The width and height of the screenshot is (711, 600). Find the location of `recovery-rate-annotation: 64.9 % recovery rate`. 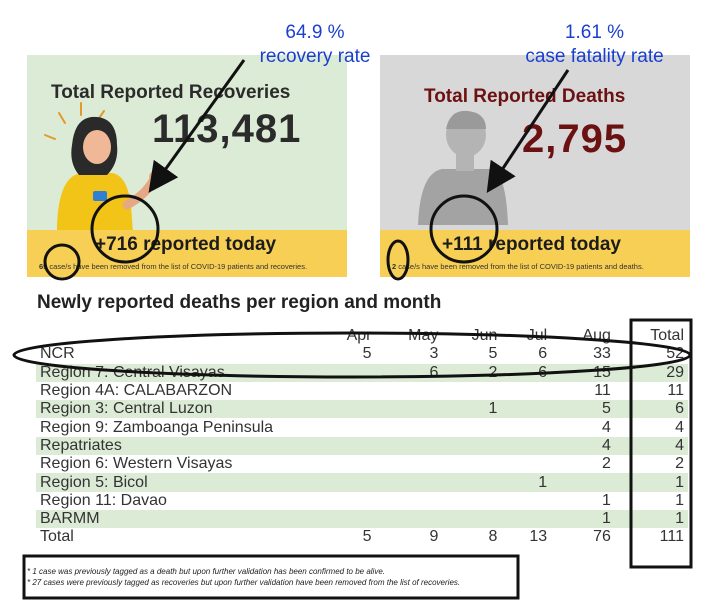

recovery-rate-annotation: 64.9 % recovery rate is located at coordinates (315, 45).